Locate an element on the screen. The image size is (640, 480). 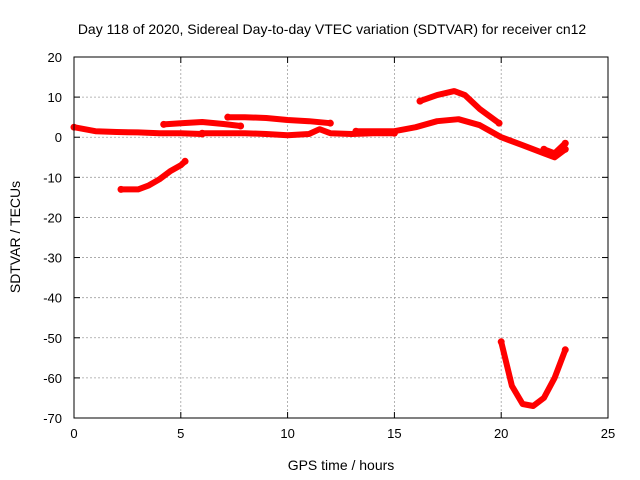
y-tick-label: -10 is located at coordinates (52, 177).